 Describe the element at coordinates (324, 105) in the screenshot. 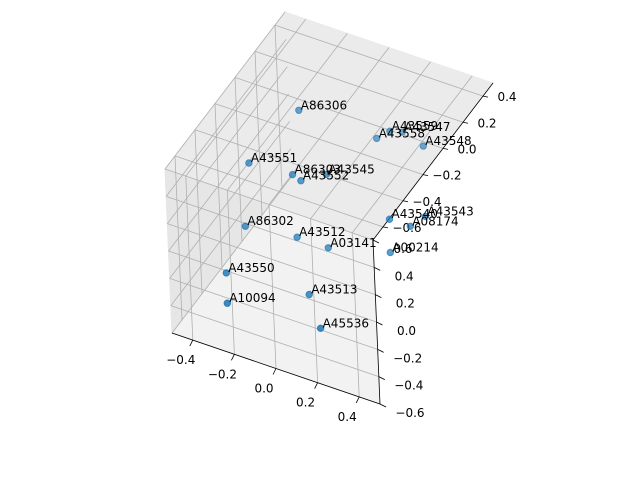

I see `point-label: A86306` at that location.